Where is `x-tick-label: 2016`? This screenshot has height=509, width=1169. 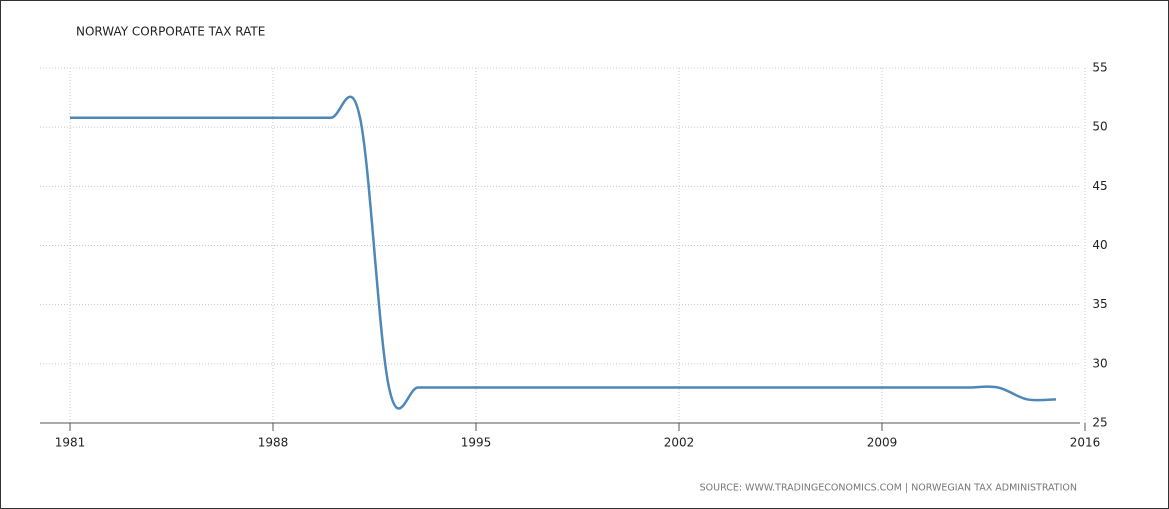
x-tick-label: 2016 is located at coordinates (1085, 443).